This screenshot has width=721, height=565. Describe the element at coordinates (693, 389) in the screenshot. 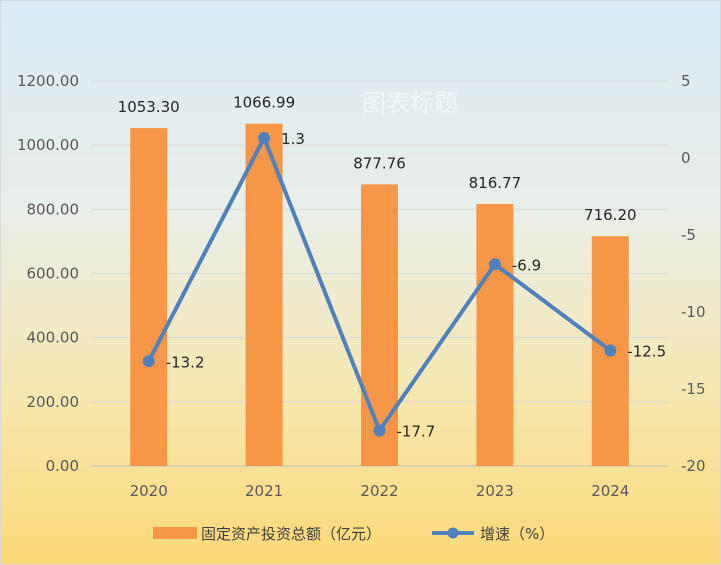

I see `right-tick-label: -15` at that location.